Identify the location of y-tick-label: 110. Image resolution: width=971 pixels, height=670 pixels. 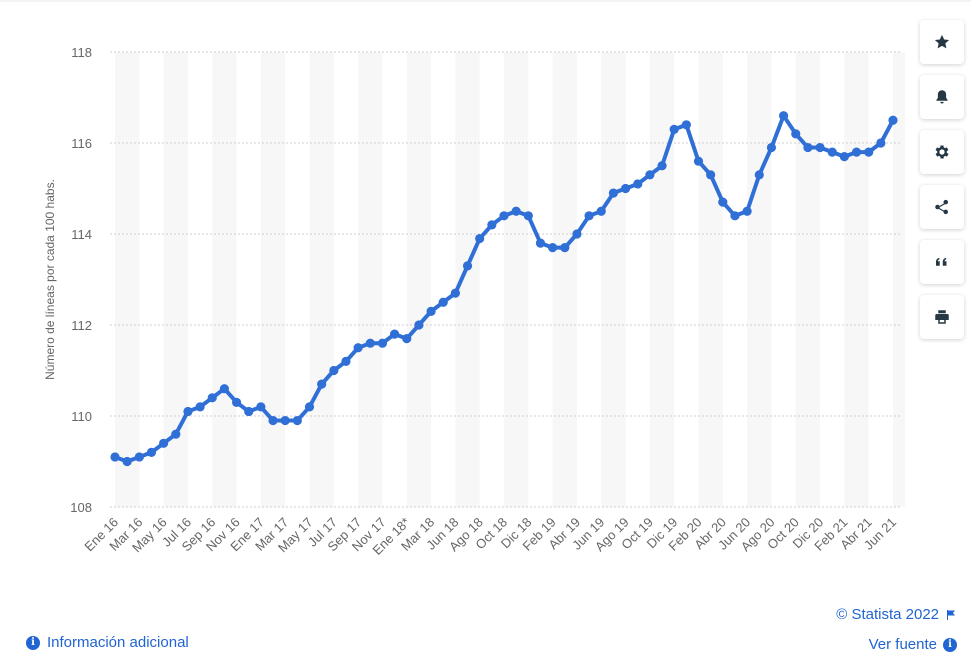
(81, 416).